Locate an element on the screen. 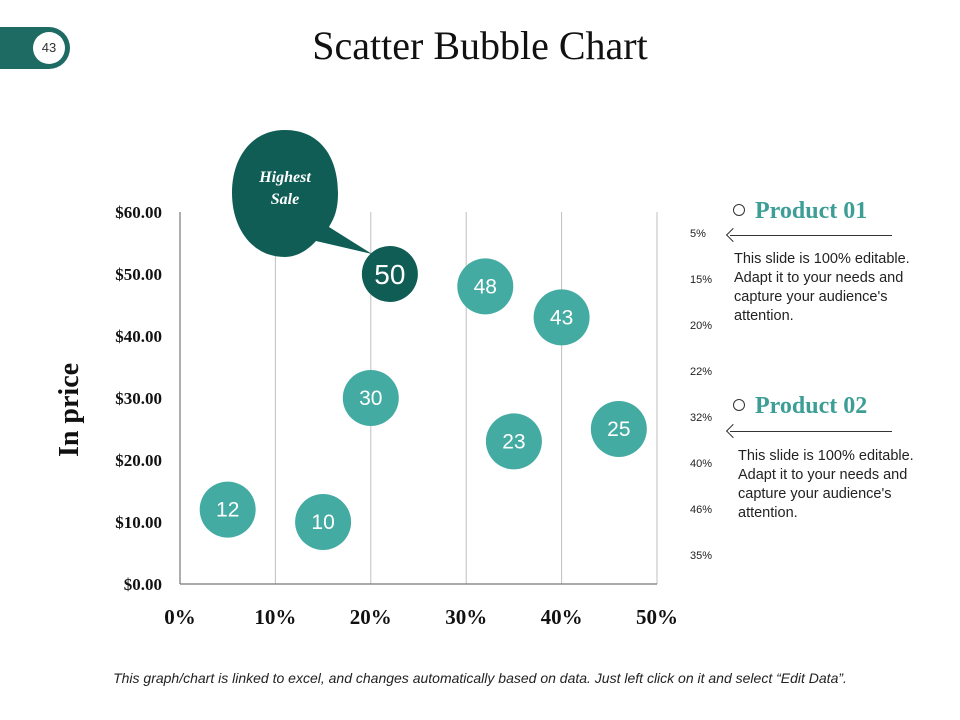  product-01-heading: Product 01 is located at coordinates (800, 211).